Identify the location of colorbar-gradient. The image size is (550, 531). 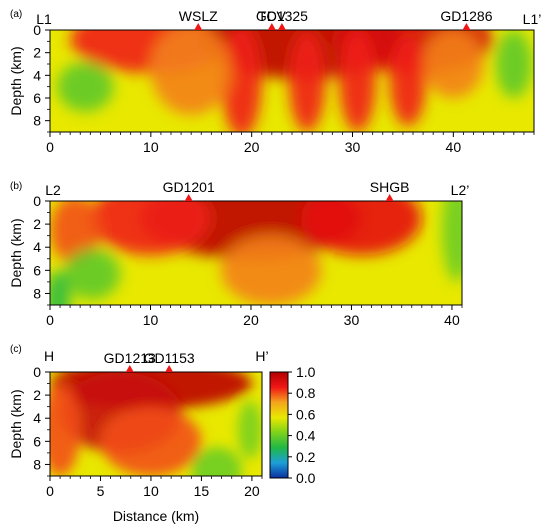
(279, 425).